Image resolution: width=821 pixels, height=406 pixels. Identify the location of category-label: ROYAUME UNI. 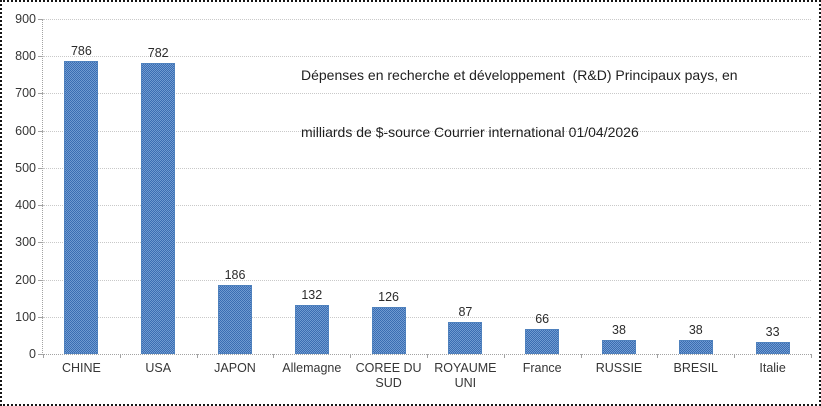
(465, 375).